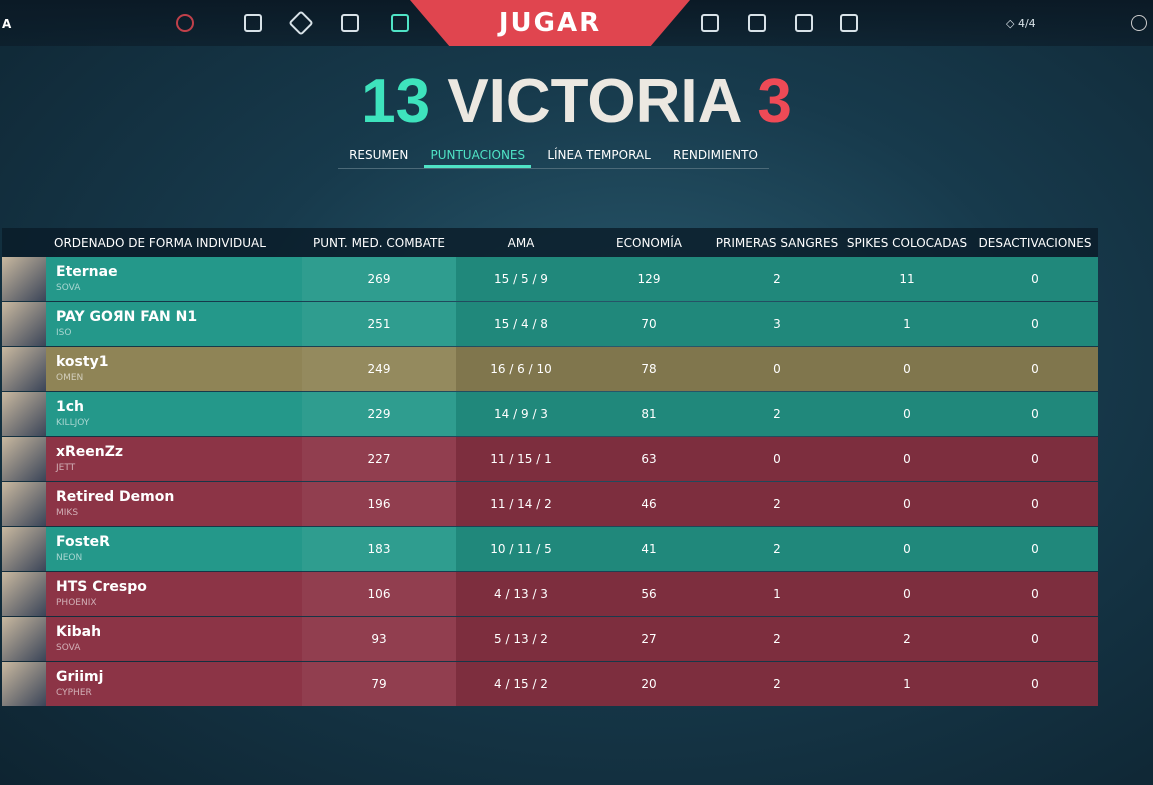 The width and height of the screenshot is (1153, 785). I want to click on stat-cell: 15 / 5 / 9, so click(521, 279).